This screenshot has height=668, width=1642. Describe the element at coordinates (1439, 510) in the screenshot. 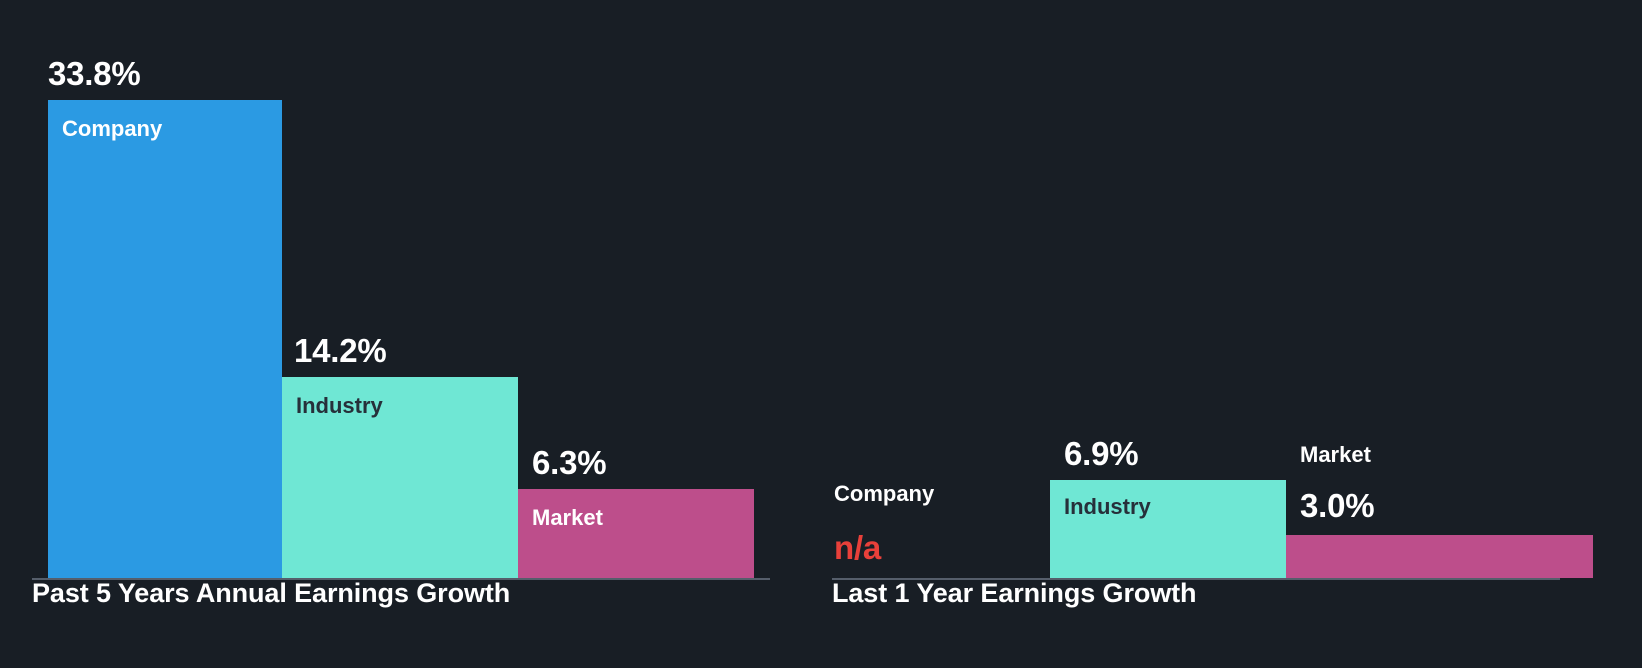

I see `bar-group-market: Market 3.0%` at that location.